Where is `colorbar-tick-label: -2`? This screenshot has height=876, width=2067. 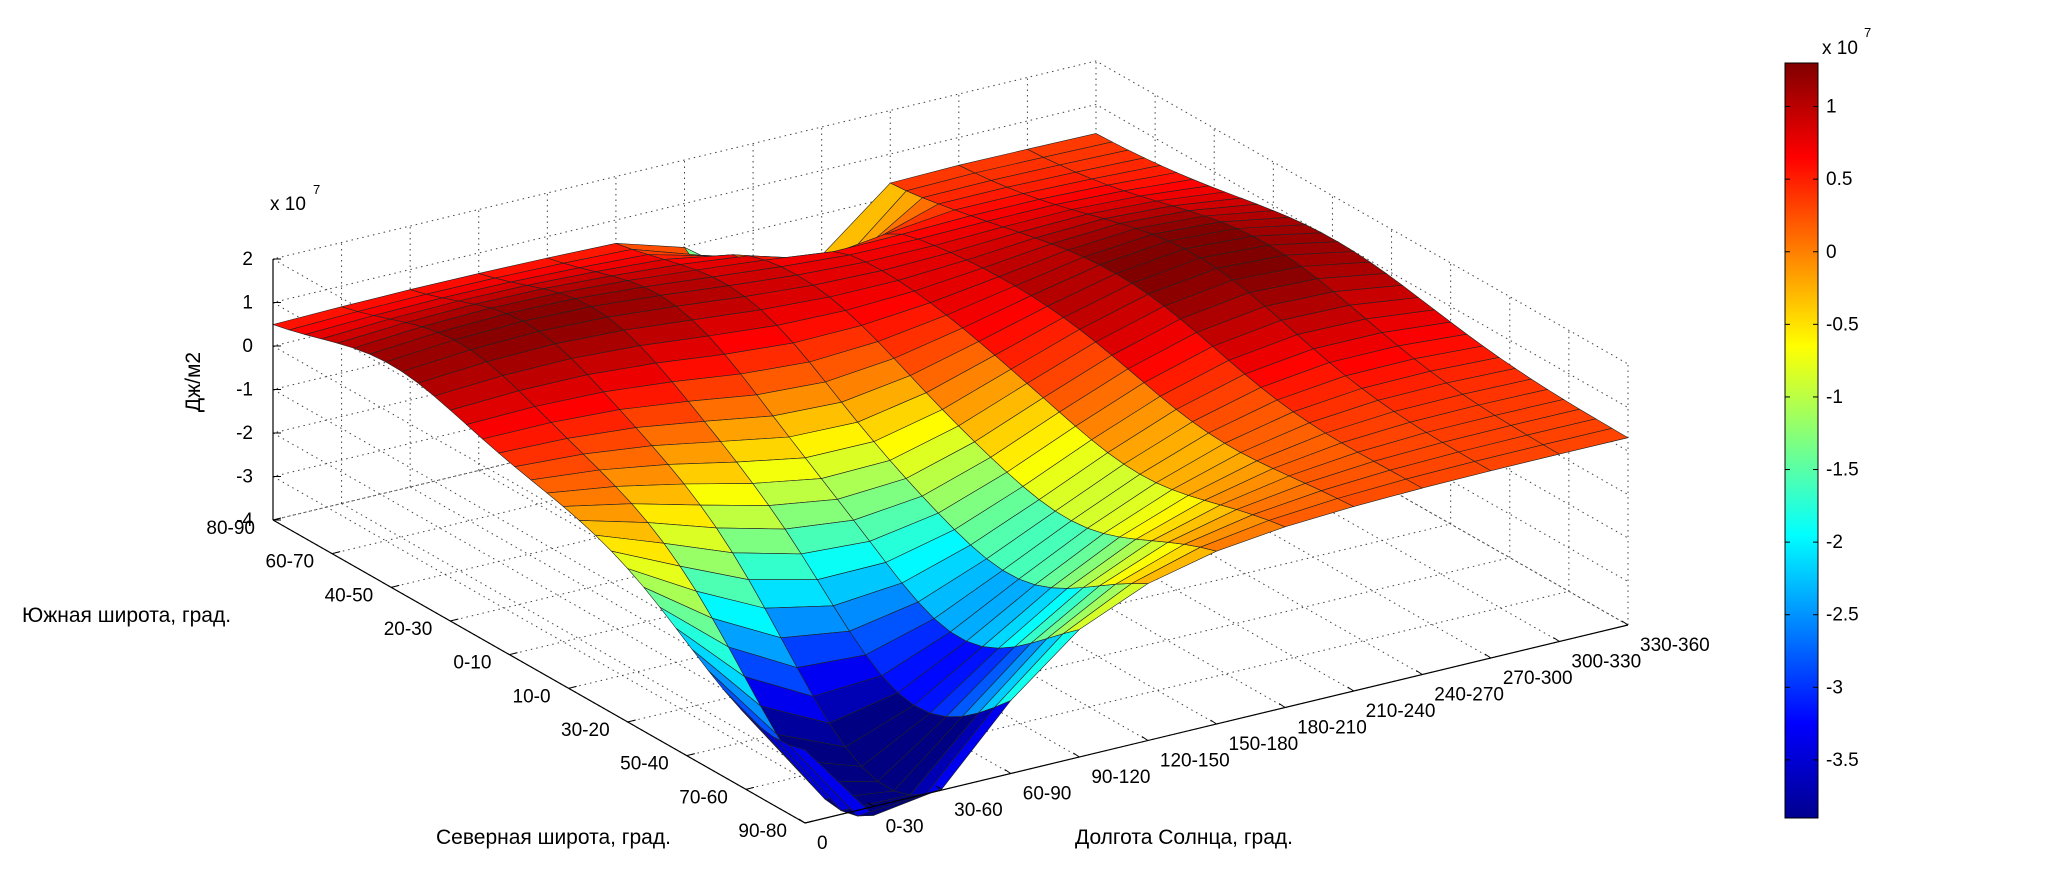 colorbar-tick-label: -2 is located at coordinates (1834, 542).